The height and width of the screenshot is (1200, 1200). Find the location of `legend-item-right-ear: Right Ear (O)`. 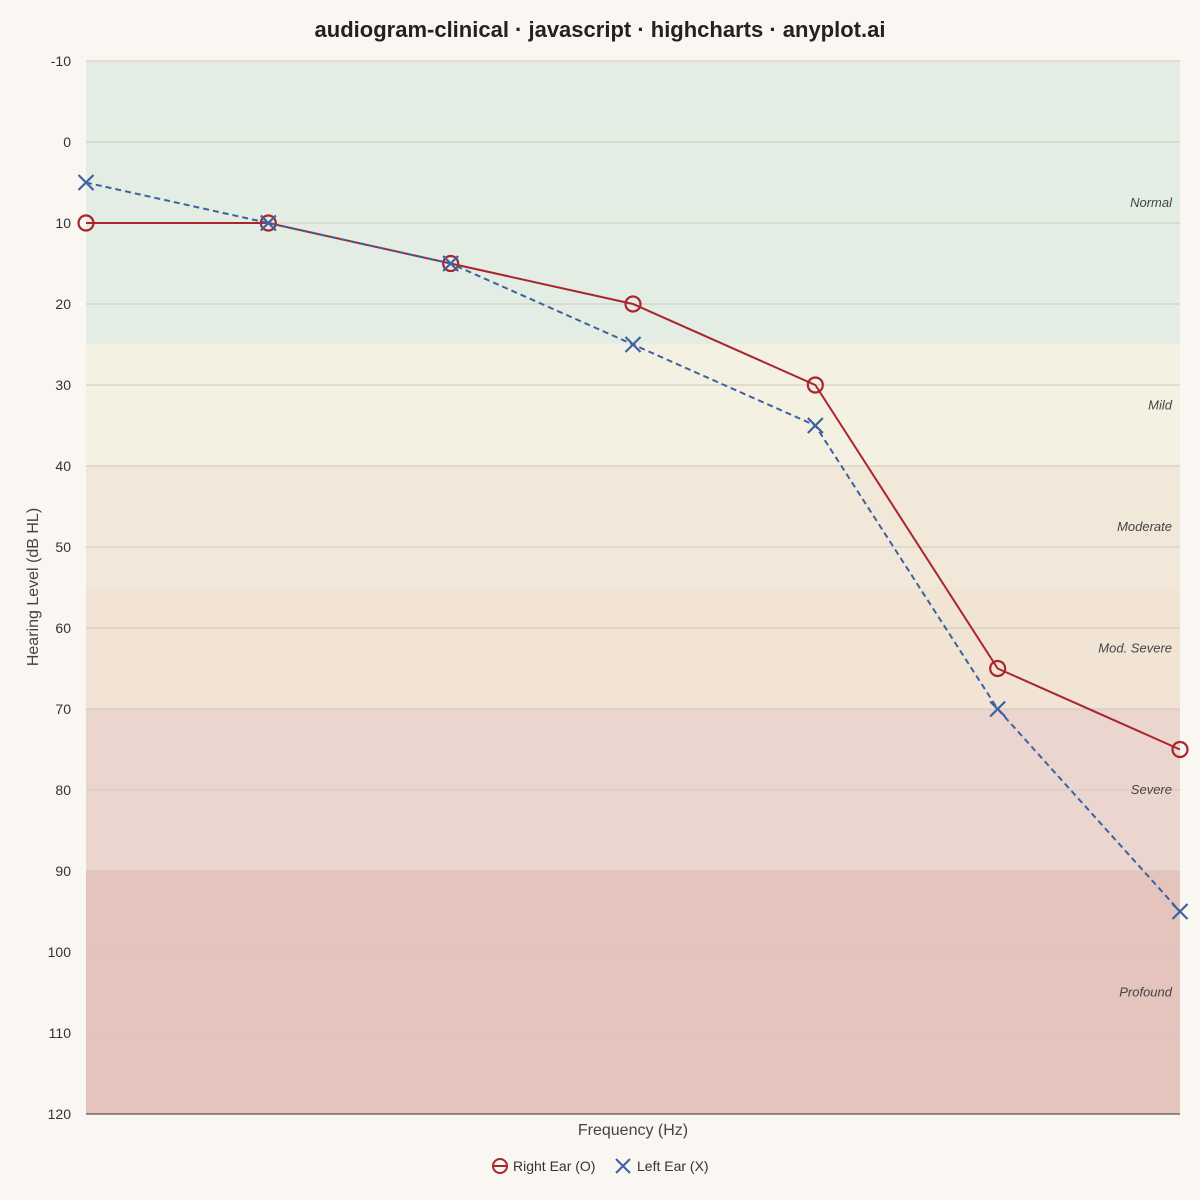

legend-item-right-ear: Right Ear (O) is located at coordinates (543, 1166).